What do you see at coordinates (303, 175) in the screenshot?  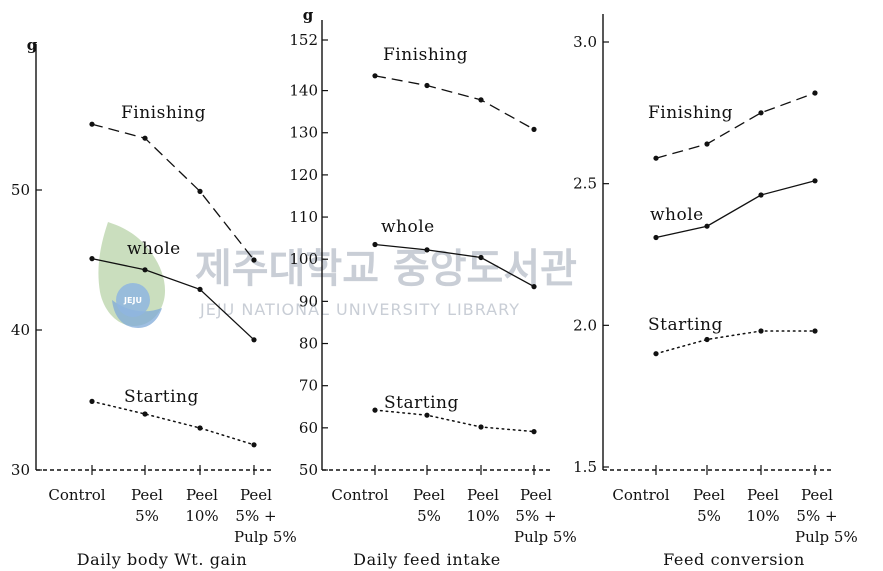 I see `y-tick-label: 120` at bounding box center [303, 175].